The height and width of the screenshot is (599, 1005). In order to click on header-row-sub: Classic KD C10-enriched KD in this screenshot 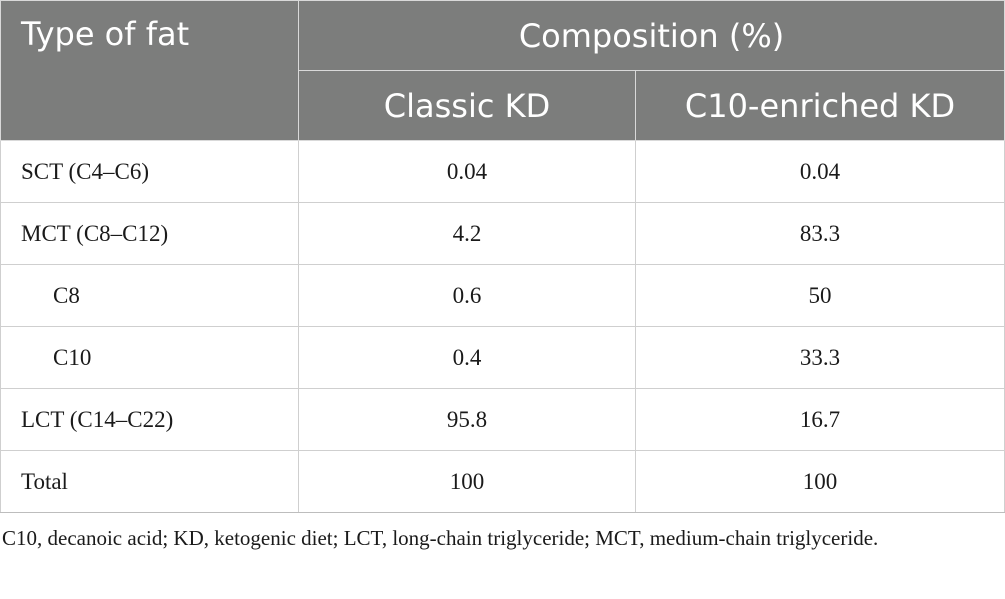, I will do `click(503, 105)`.